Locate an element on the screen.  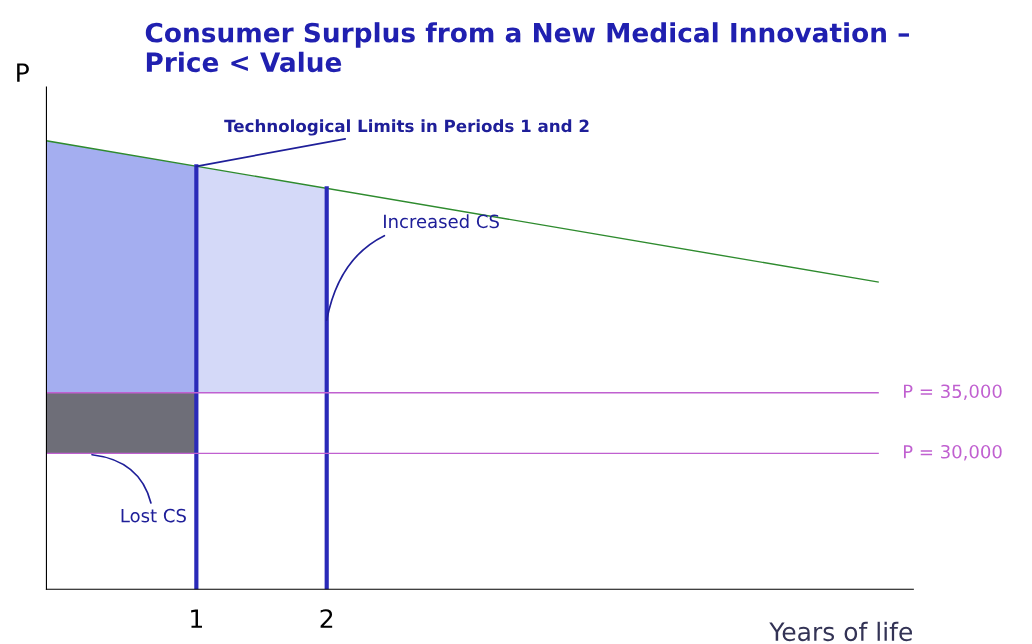
x-tick-label: 2 is located at coordinates (326, 618).